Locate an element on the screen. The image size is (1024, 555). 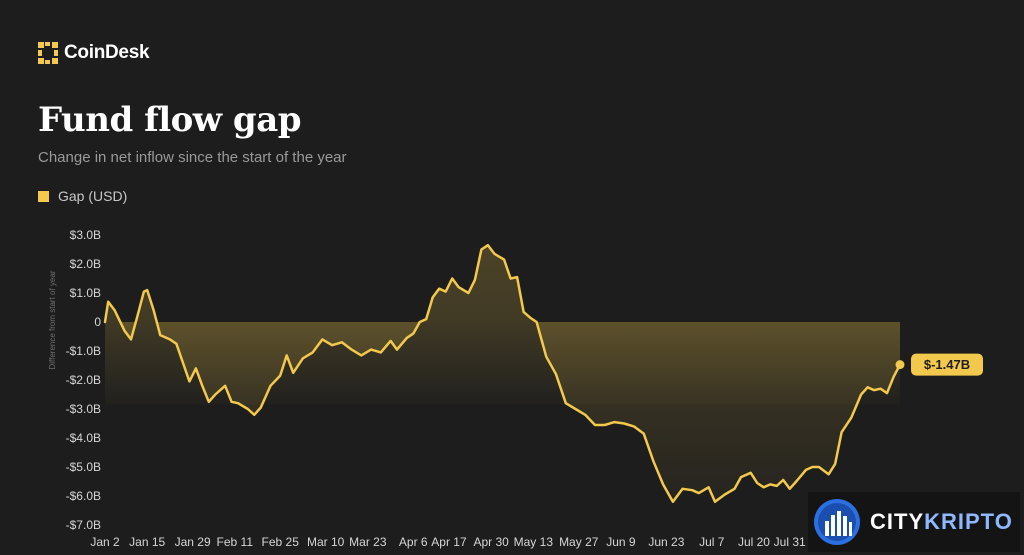
y-tick-label: -$2.0B is located at coordinates (83, 380).